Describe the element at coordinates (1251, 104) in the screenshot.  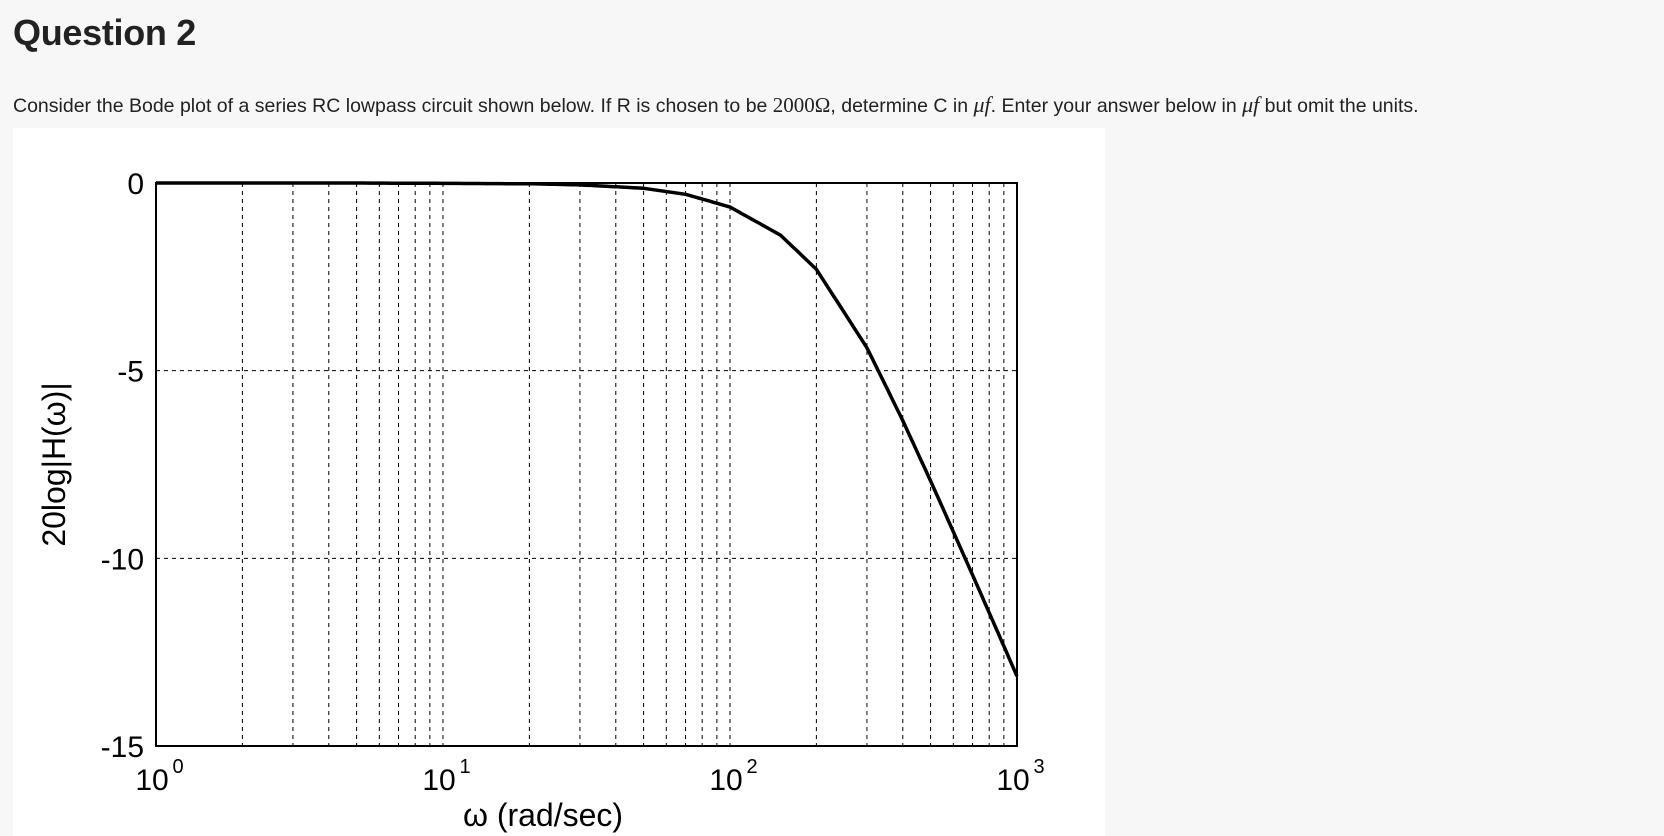
I see `unit-microfarad-2: μf` at that location.